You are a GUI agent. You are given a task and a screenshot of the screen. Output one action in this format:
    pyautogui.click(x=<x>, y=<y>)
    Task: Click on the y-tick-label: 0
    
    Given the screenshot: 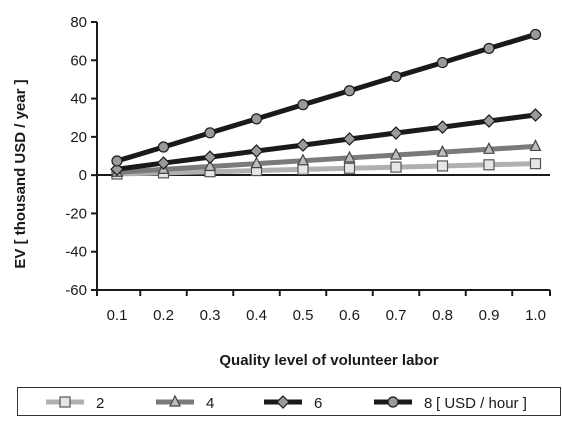 What is the action you would take?
    pyautogui.click(x=83, y=175)
    